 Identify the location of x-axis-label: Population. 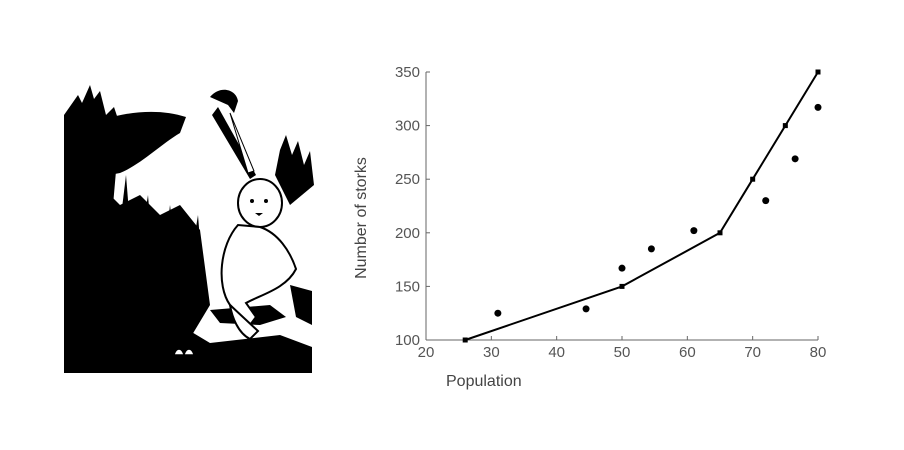
(484, 381).